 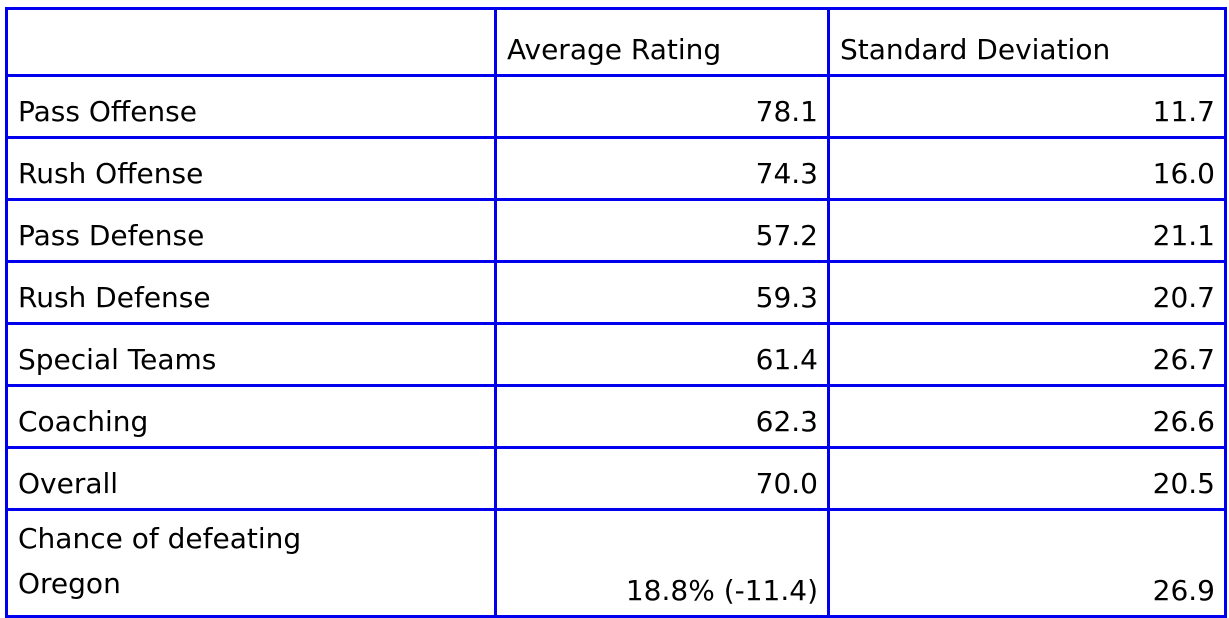 I want to click on row-label: Special Teams, so click(x=251, y=354).